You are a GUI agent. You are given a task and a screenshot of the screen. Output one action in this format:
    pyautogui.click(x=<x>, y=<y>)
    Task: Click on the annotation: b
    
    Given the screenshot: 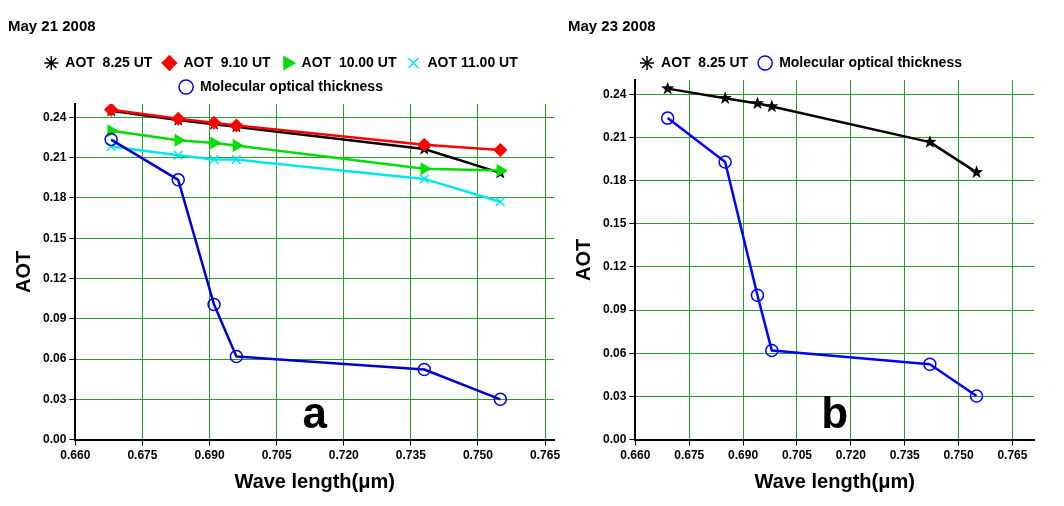 What is the action you would take?
    pyautogui.click(x=835, y=412)
    